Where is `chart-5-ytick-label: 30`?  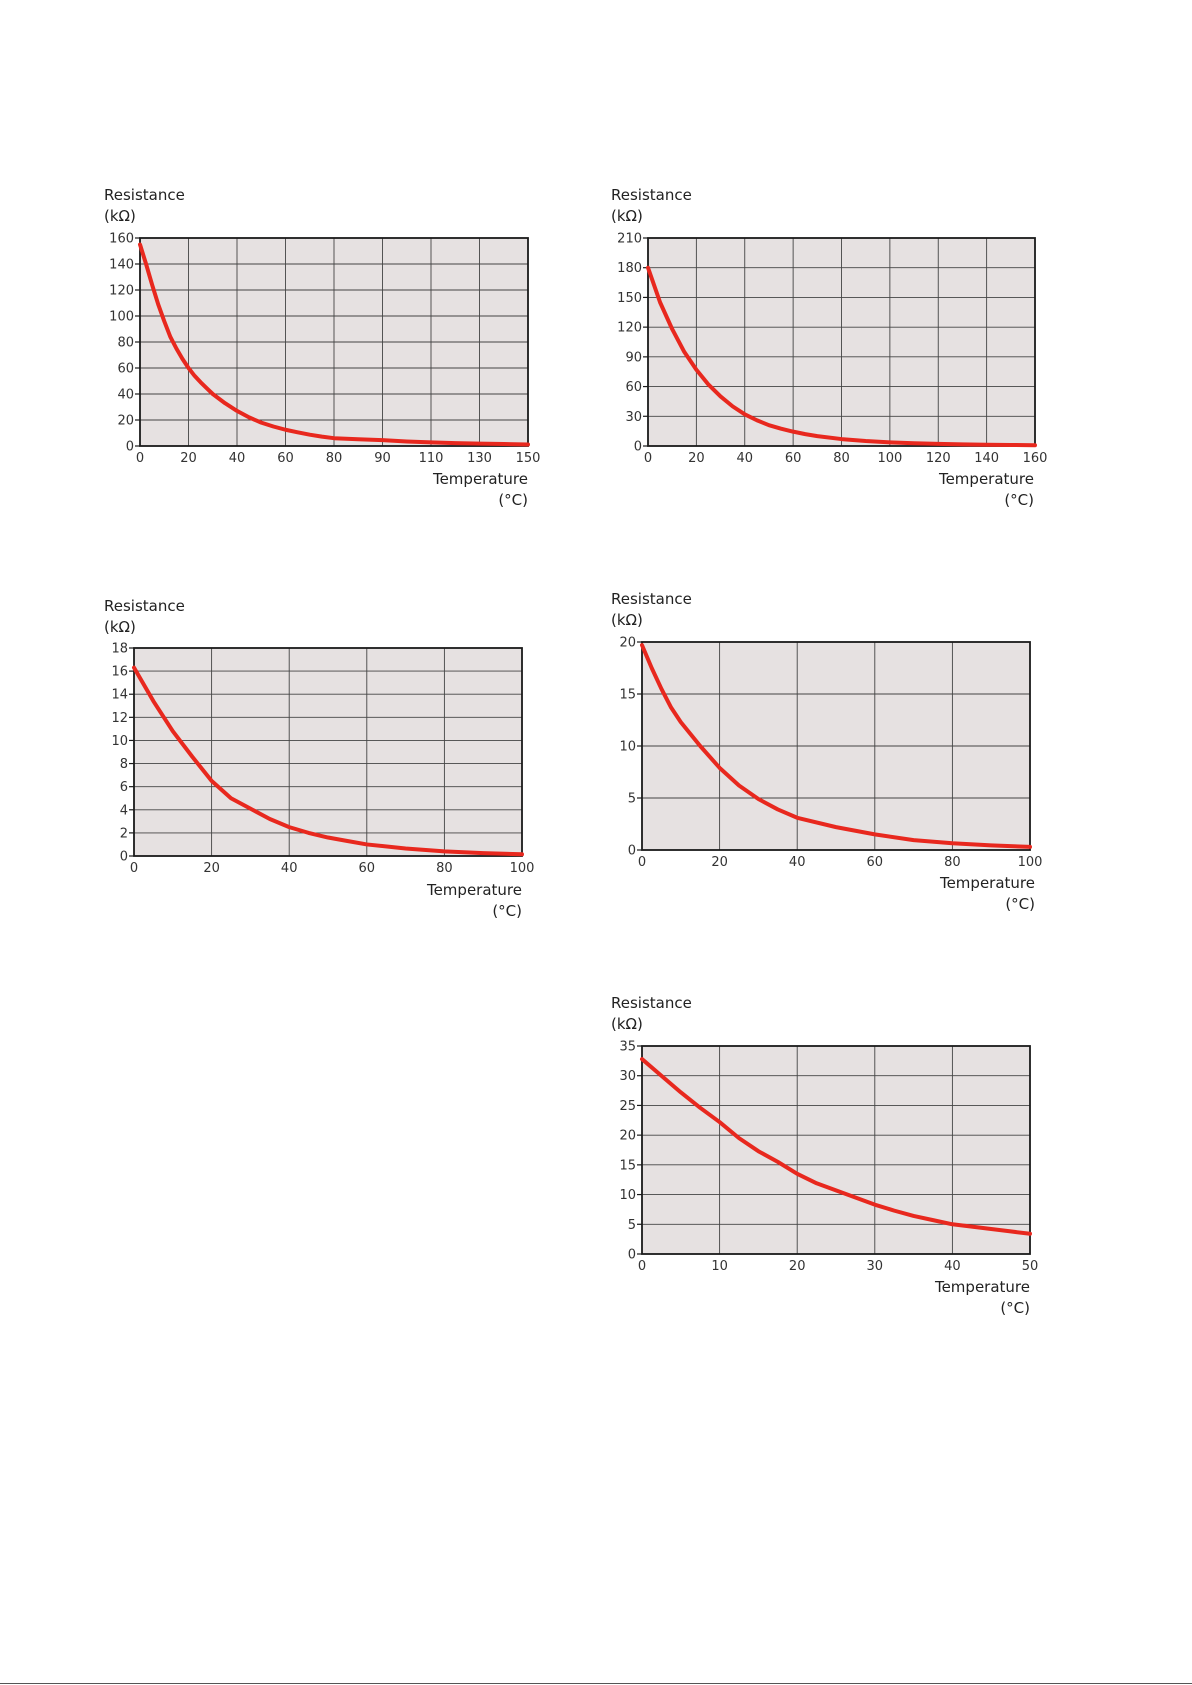
chart-5-ytick-label: 30 is located at coordinates (627, 1076).